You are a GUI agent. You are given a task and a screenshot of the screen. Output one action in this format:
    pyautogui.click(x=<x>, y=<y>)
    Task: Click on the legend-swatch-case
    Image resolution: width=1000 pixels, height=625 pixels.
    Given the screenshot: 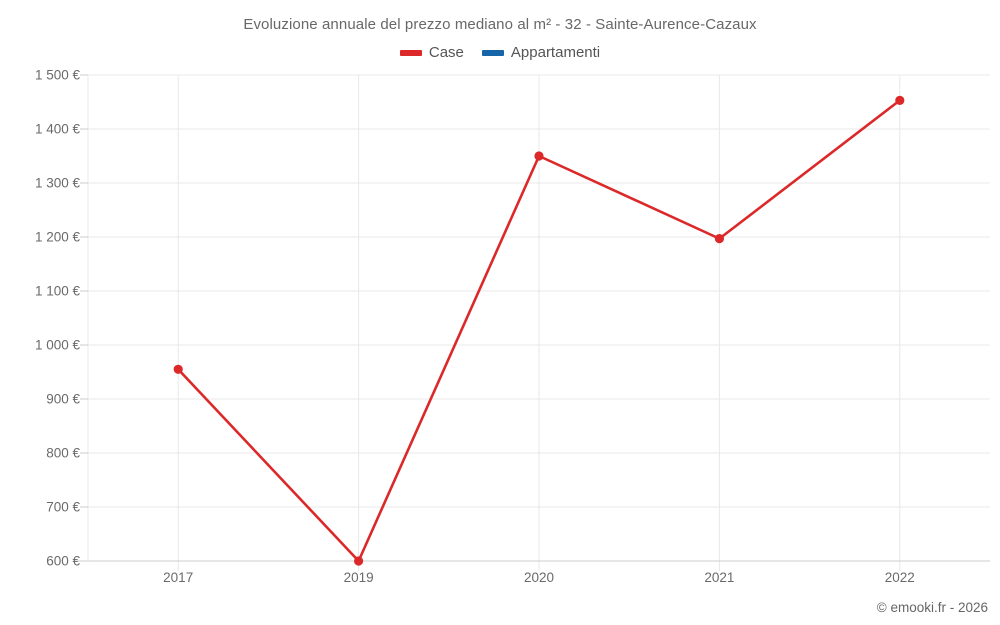 What is the action you would take?
    pyautogui.click(x=410, y=52)
    